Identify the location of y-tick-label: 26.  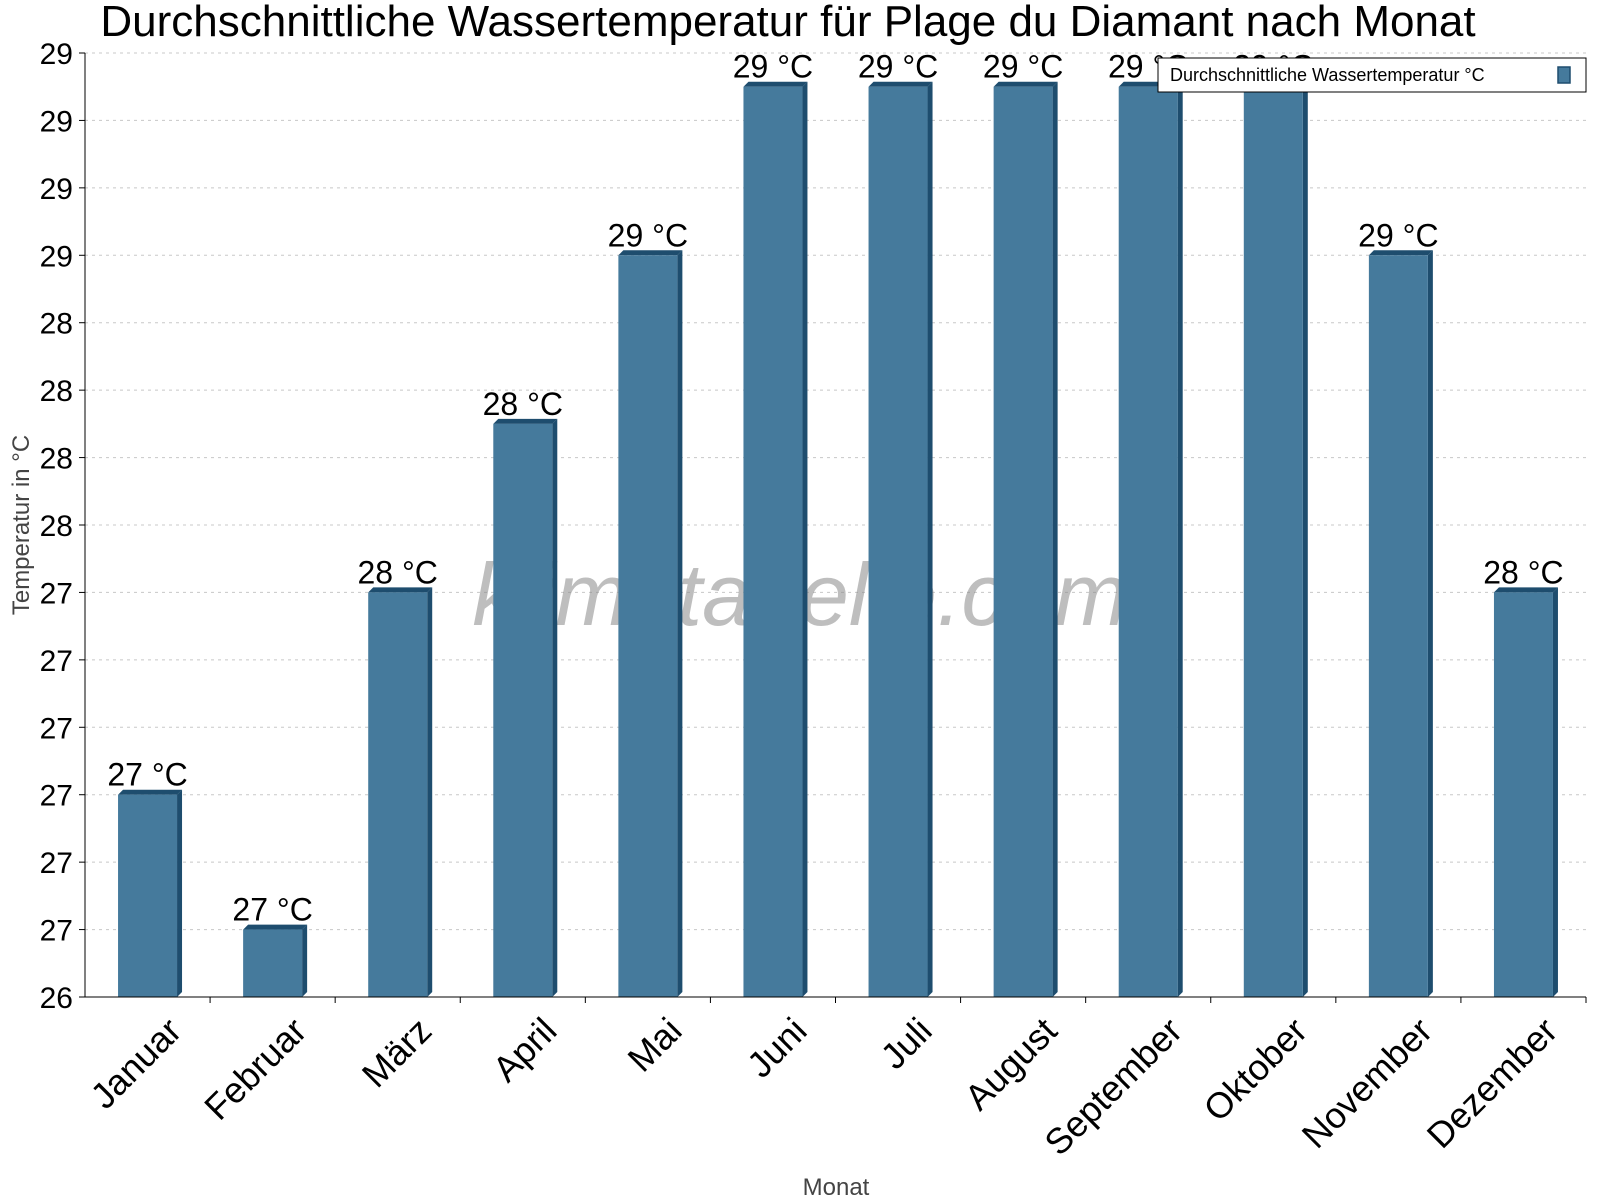
(56, 998).